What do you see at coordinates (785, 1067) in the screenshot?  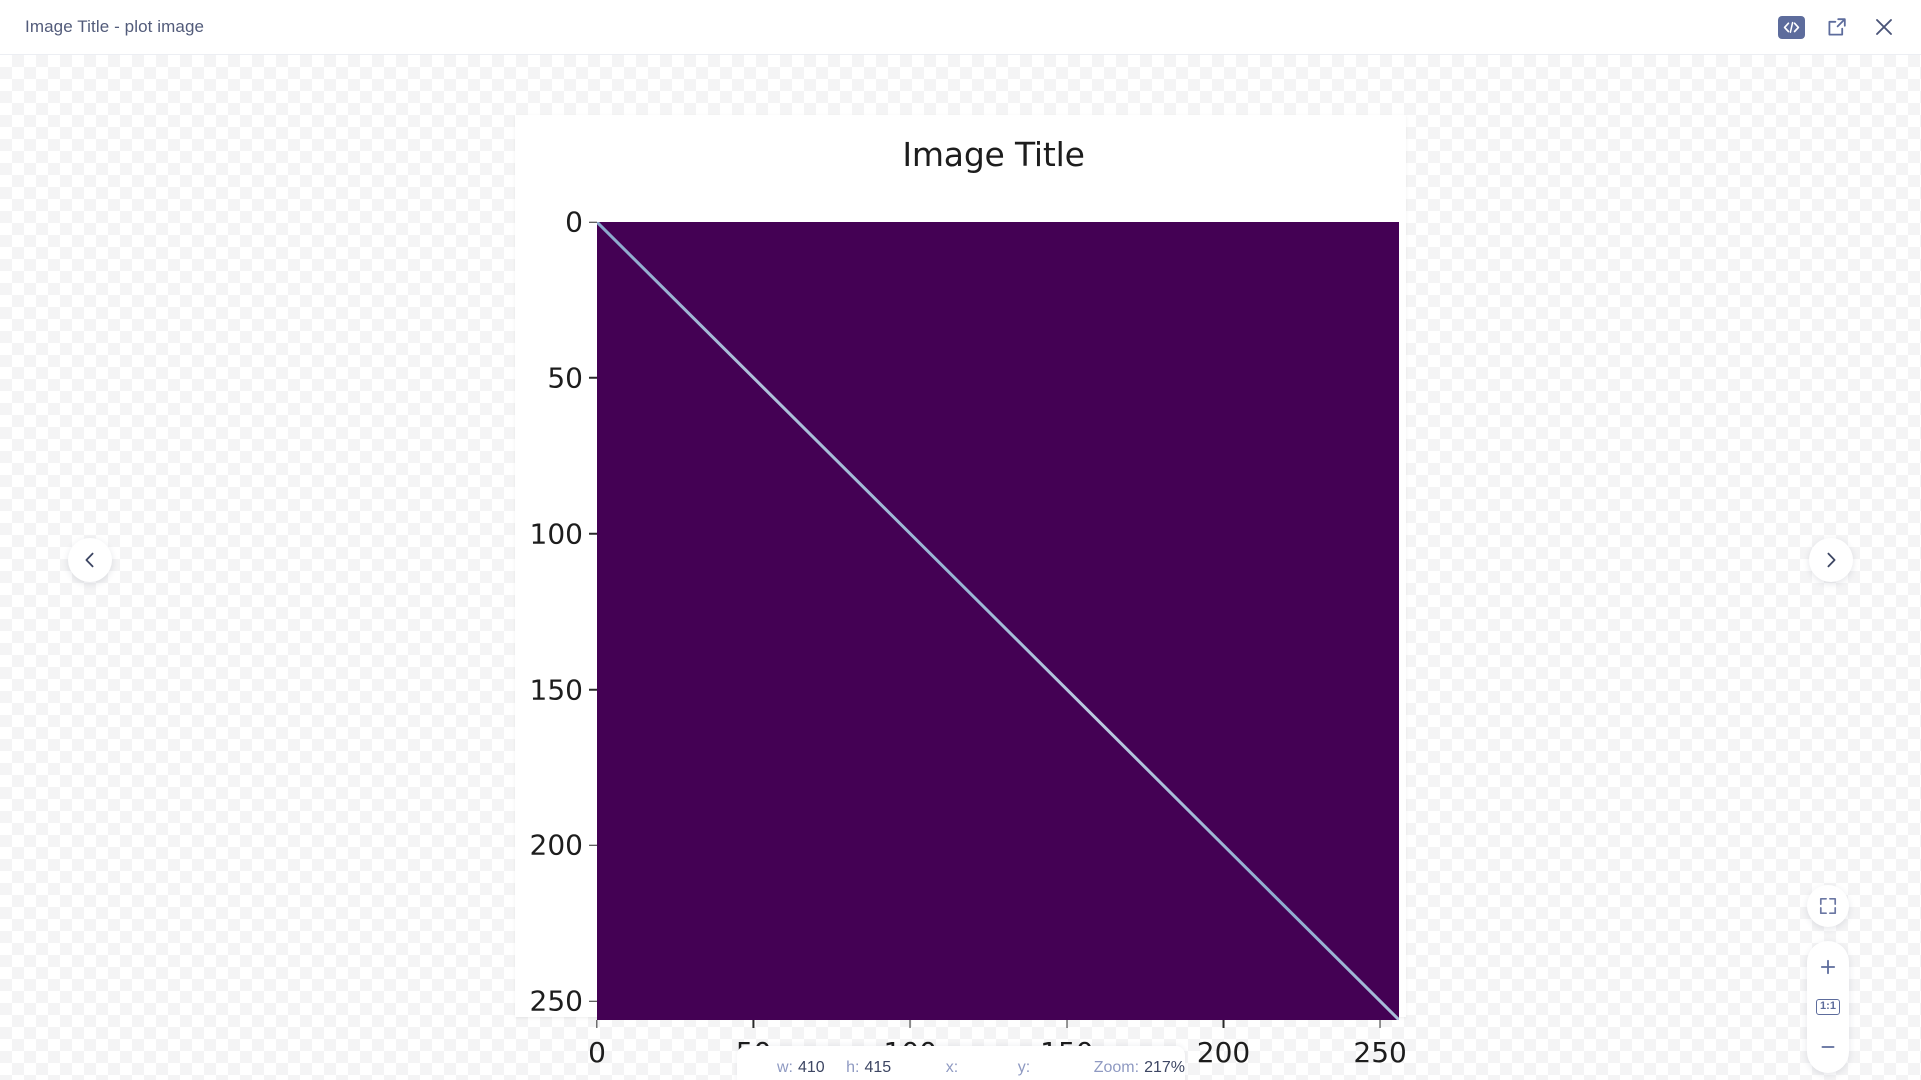 I see `status-width-label: w:` at bounding box center [785, 1067].